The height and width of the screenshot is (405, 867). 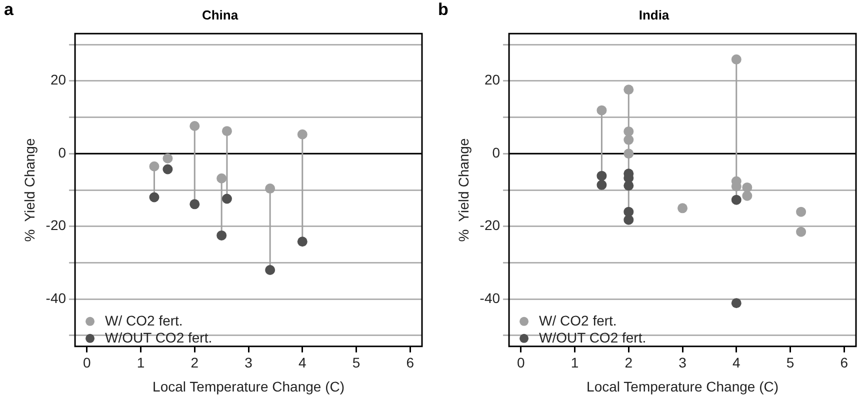 What do you see at coordinates (654, 14) in the screenshot?
I see `chart-title: India` at bounding box center [654, 14].